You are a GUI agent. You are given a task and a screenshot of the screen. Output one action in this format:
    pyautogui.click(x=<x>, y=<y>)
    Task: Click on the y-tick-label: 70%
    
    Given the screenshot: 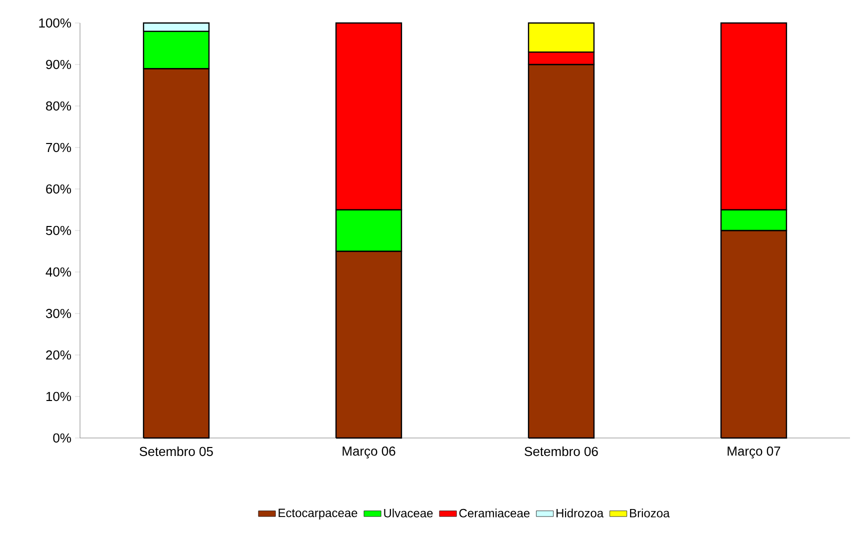 What is the action you would take?
    pyautogui.click(x=59, y=147)
    